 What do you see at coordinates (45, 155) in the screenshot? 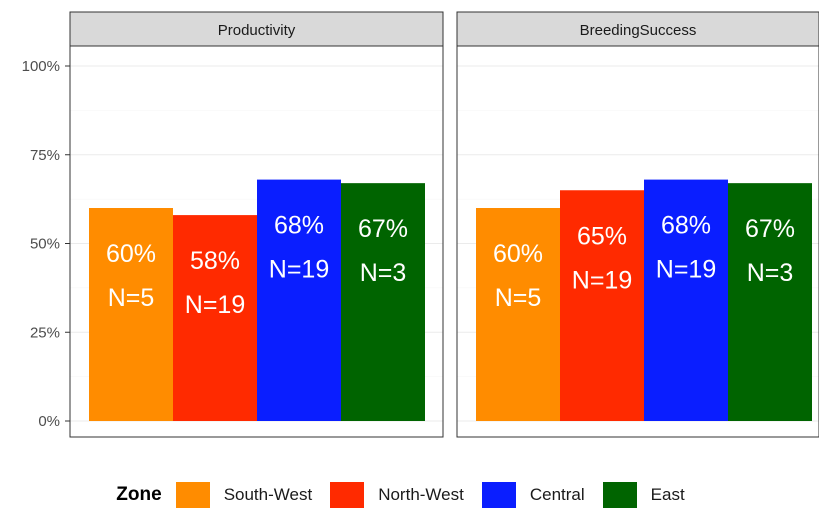
I see `y-tick-label: 75%` at bounding box center [45, 155].